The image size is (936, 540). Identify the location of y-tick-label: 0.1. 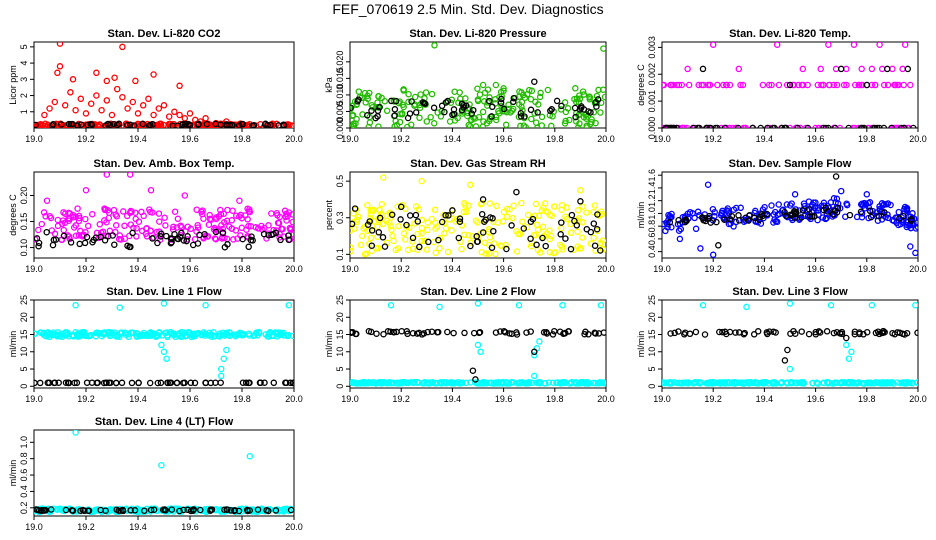
(340, 254).